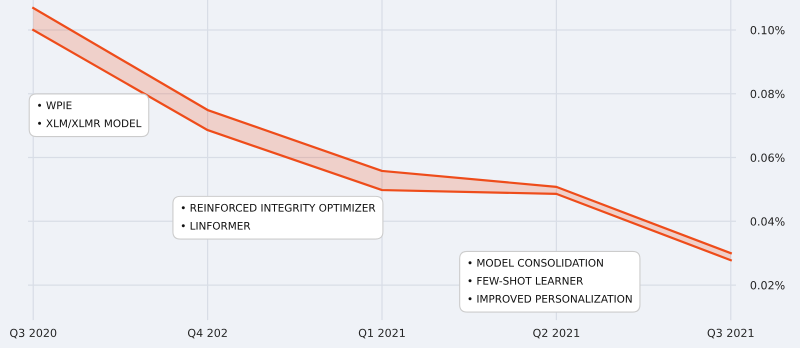 This screenshot has height=348, width=800. I want to click on y-tick-label: 0.04%, so click(767, 221).